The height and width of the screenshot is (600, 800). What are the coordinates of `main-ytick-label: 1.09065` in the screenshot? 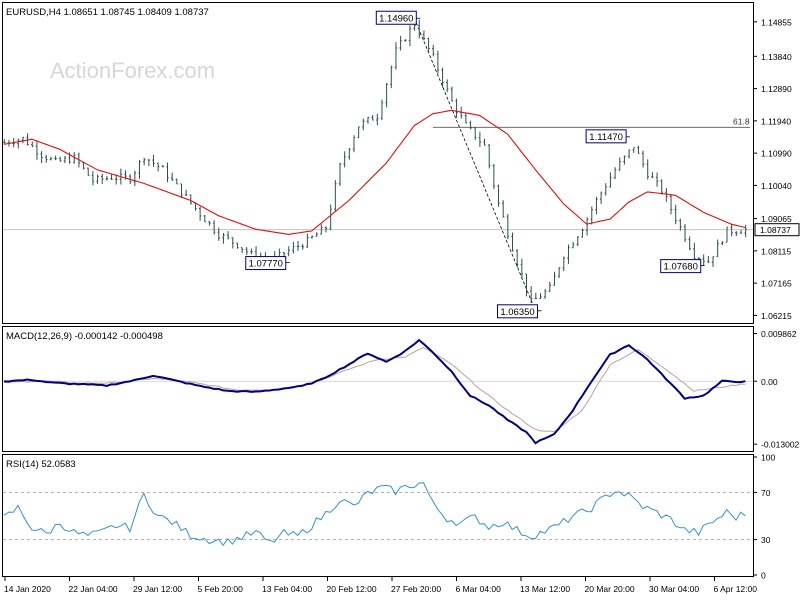 It's located at (776, 219).